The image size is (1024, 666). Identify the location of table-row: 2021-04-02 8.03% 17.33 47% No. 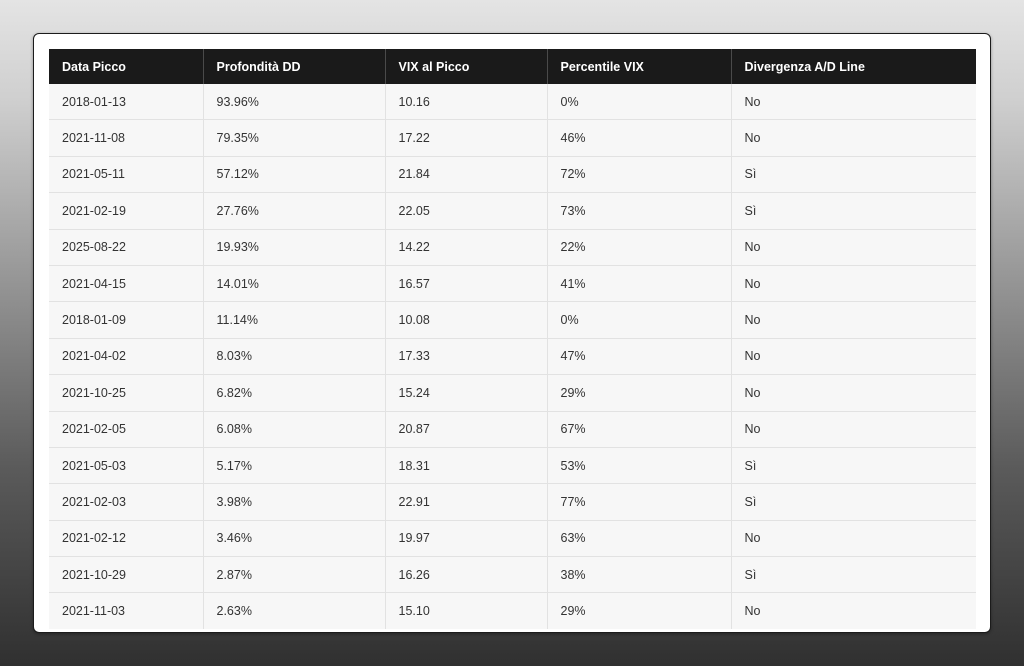
(512, 357).